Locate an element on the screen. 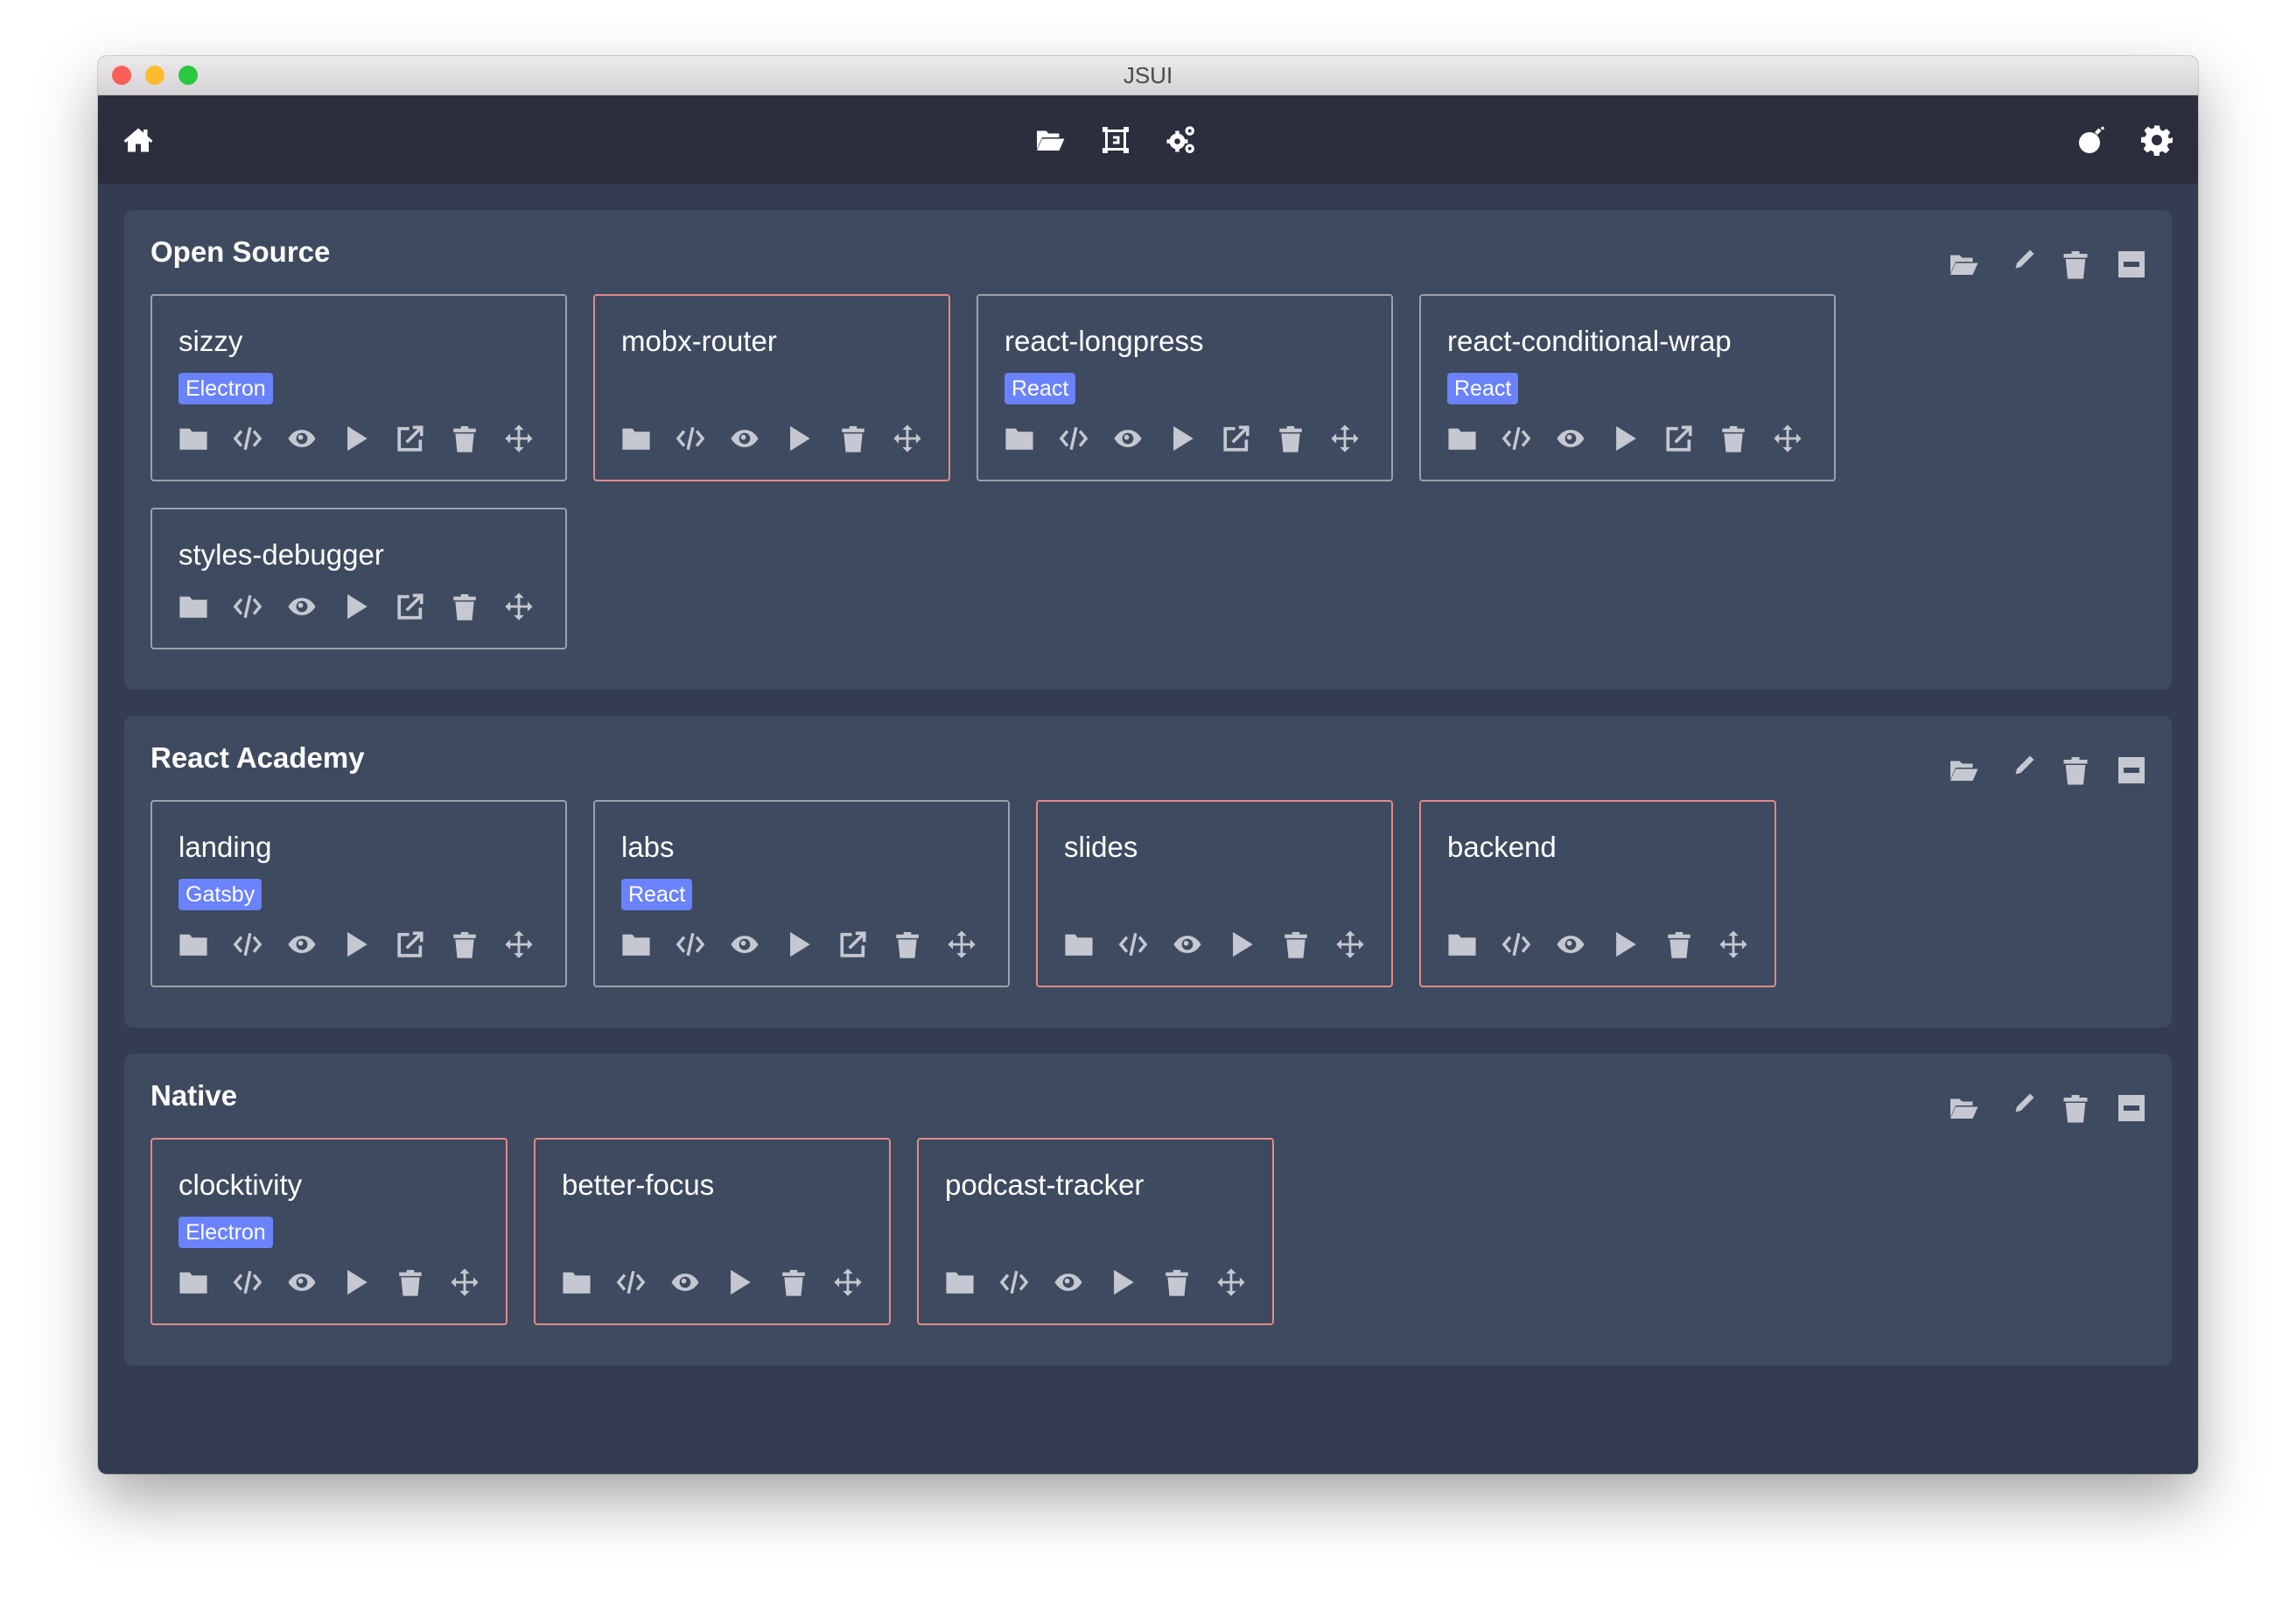 The image size is (2296, 1614). project-card: podcast-tracker is located at coordinates (1095, 1231).